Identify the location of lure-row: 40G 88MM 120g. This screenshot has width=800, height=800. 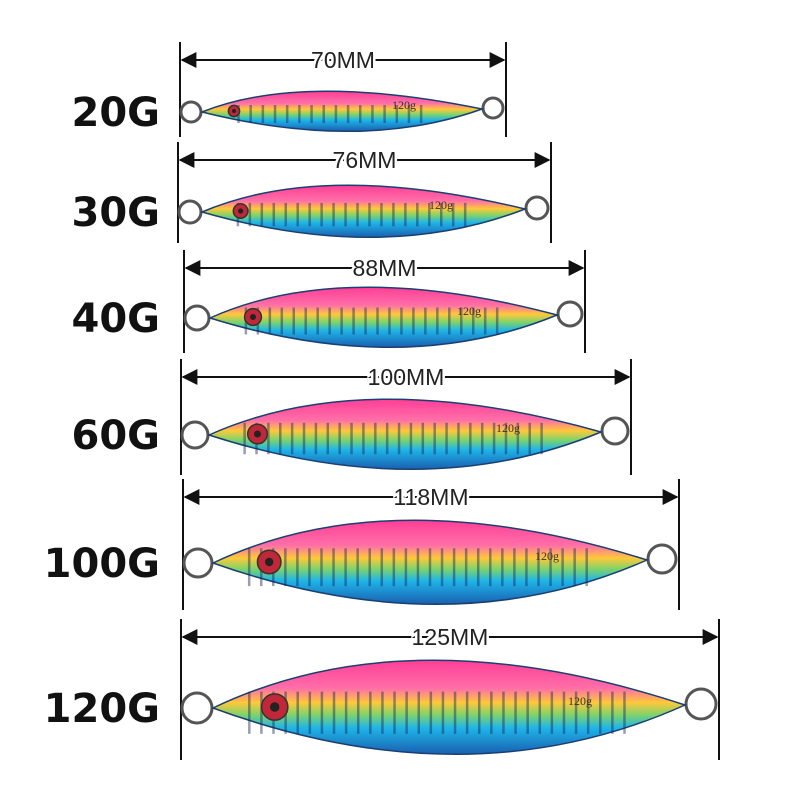
(329, 301).